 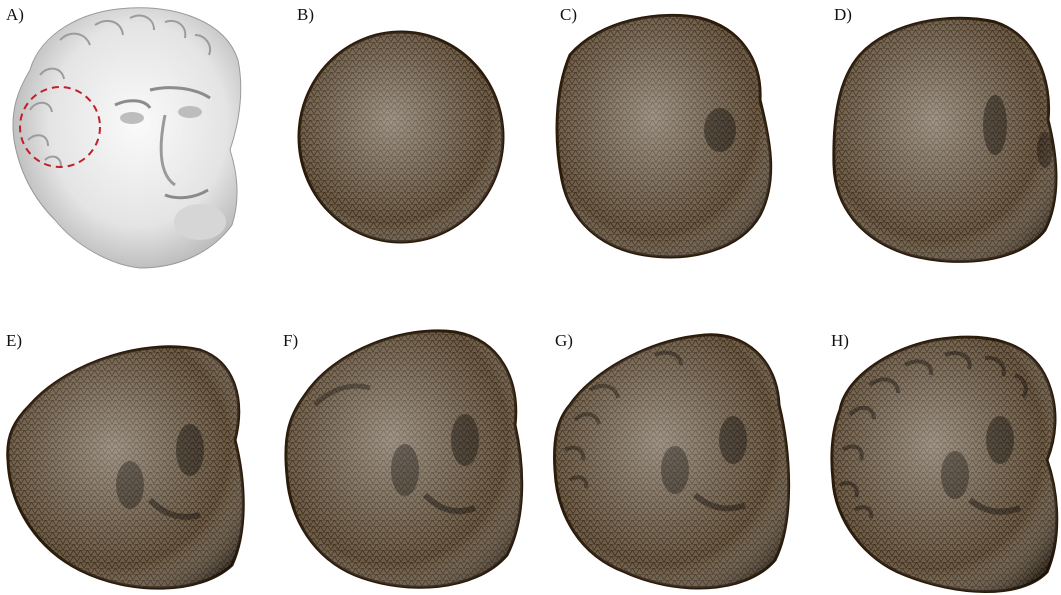 I want to click on panel-f: F), so click(x=410, y=452).